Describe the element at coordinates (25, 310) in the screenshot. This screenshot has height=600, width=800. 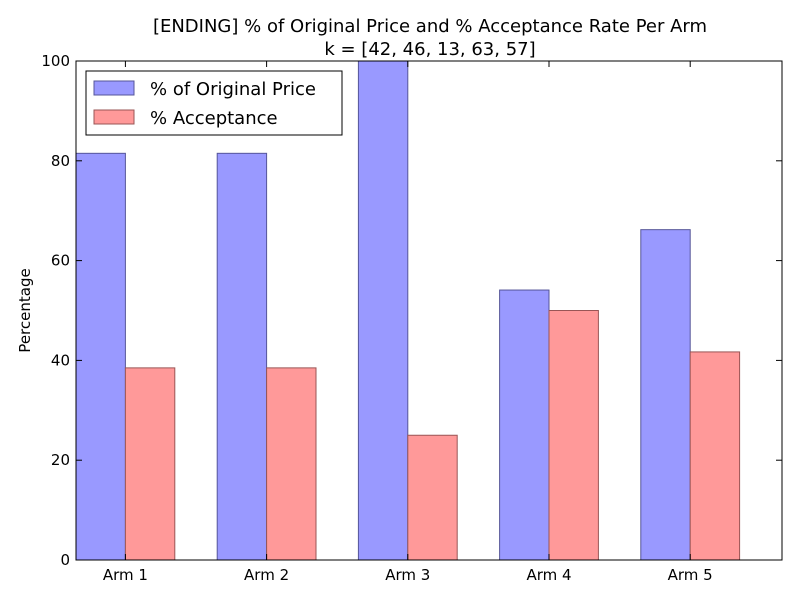
I see `y-axis-label: Percentage` at that location.